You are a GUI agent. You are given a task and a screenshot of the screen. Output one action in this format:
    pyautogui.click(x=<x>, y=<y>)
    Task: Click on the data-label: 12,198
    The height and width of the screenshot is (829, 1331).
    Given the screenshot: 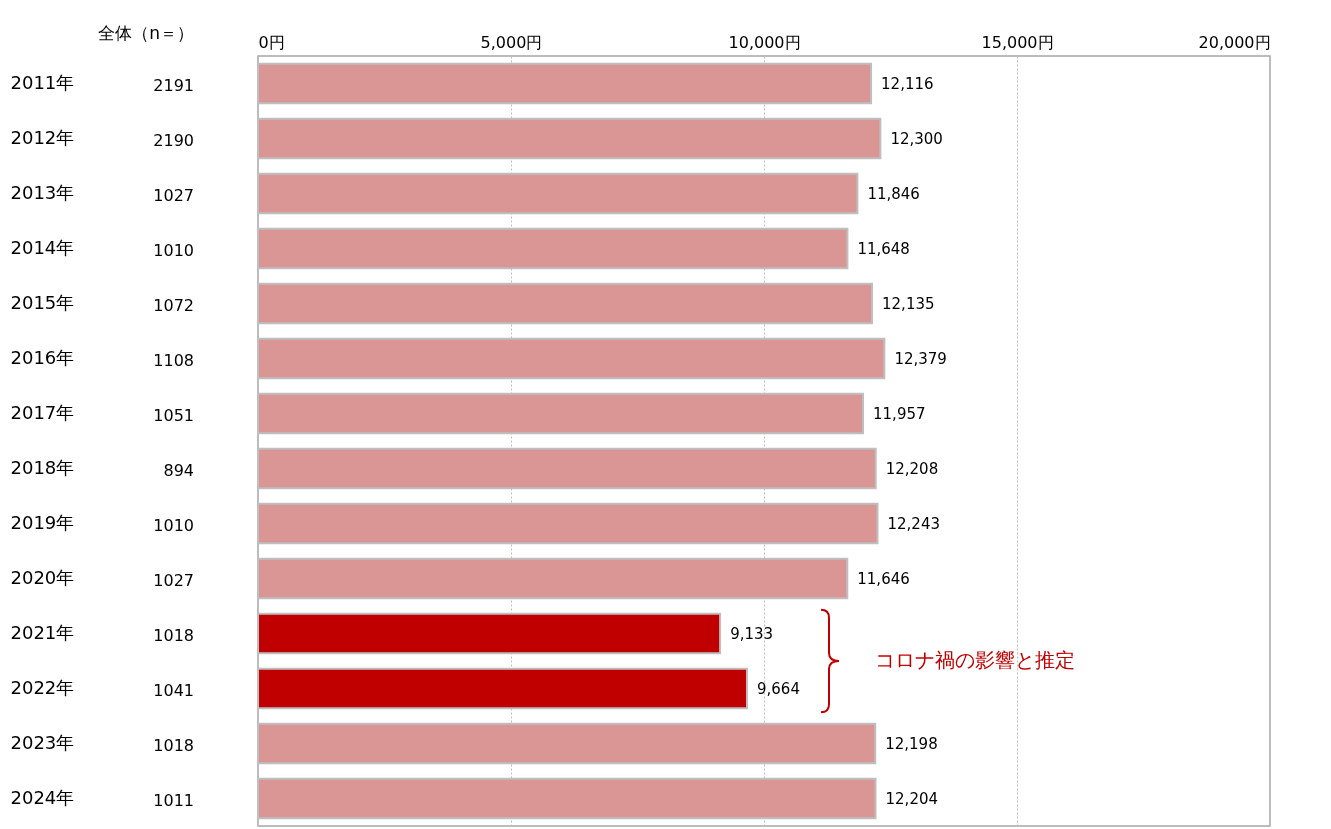 What is the action you would take?
    pyautogui.click(x=911, y=743)
    